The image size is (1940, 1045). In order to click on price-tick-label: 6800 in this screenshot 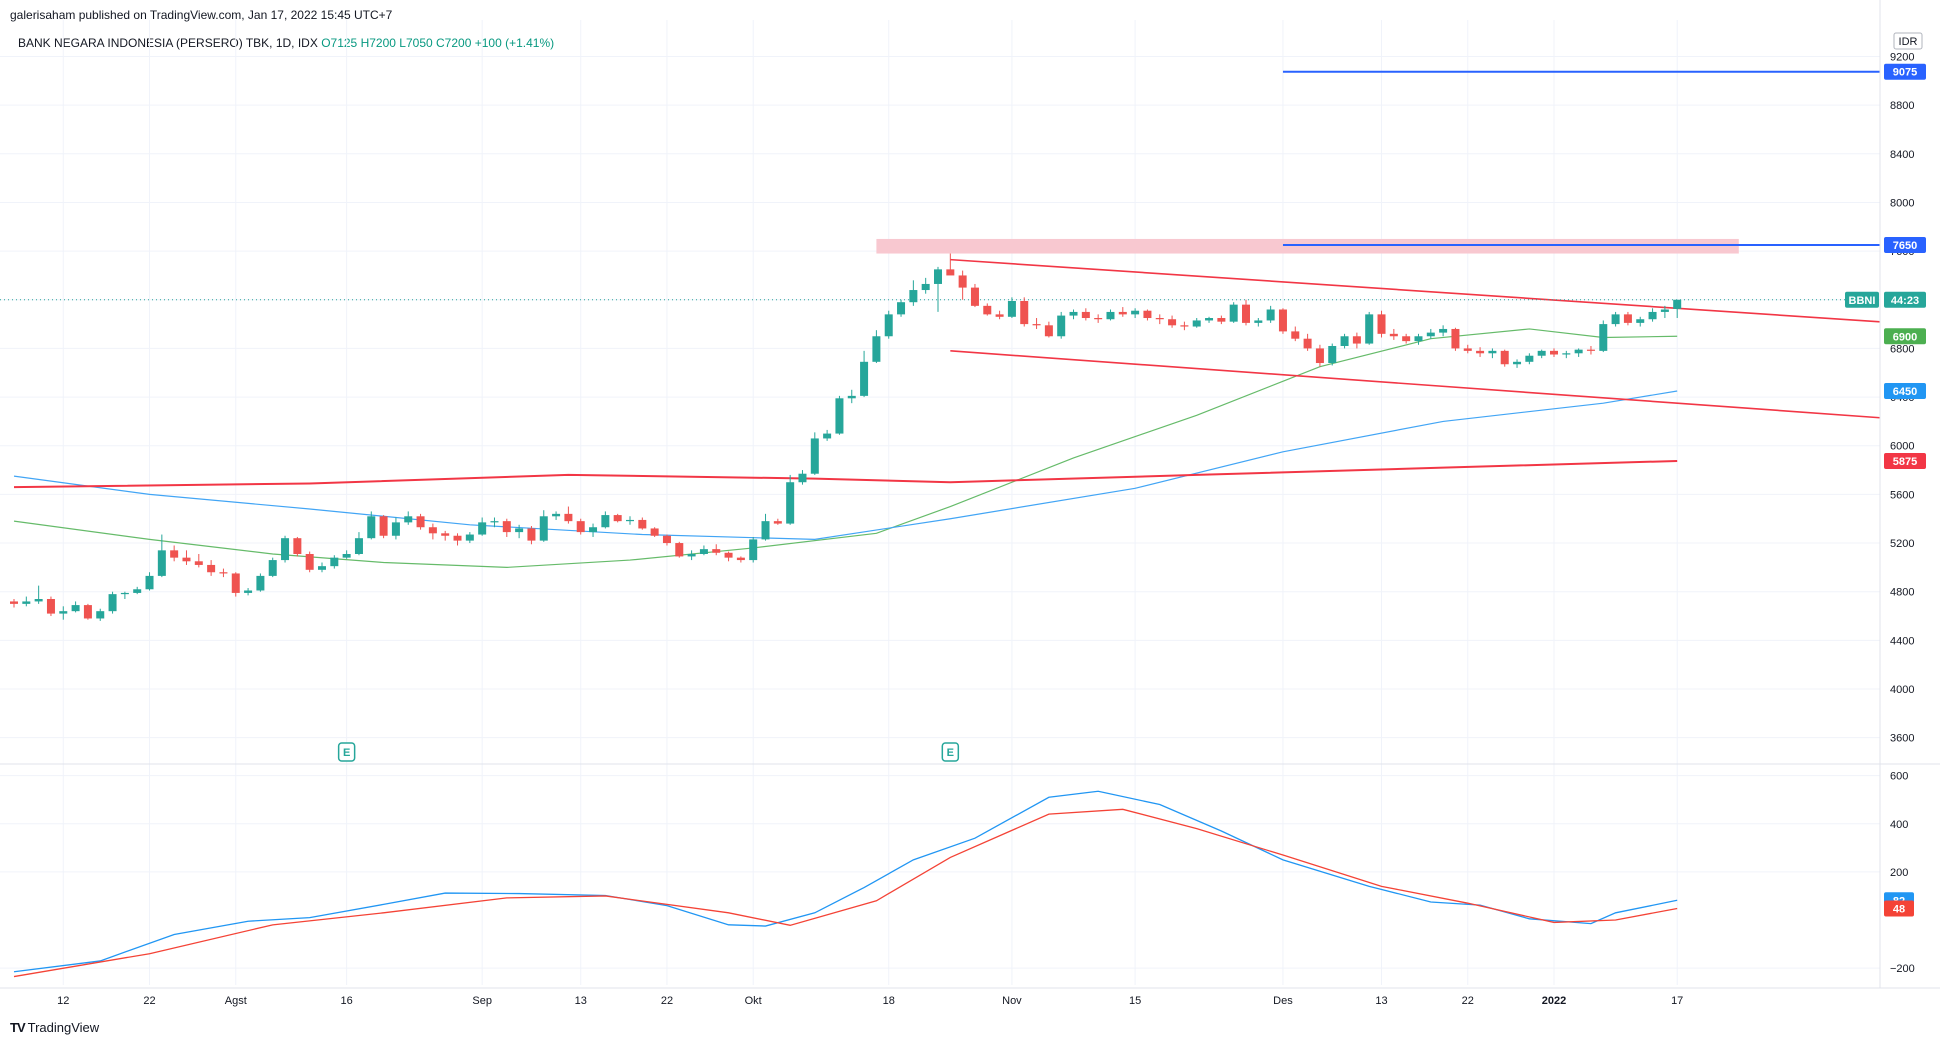, I will do `click(1902, 349)`.